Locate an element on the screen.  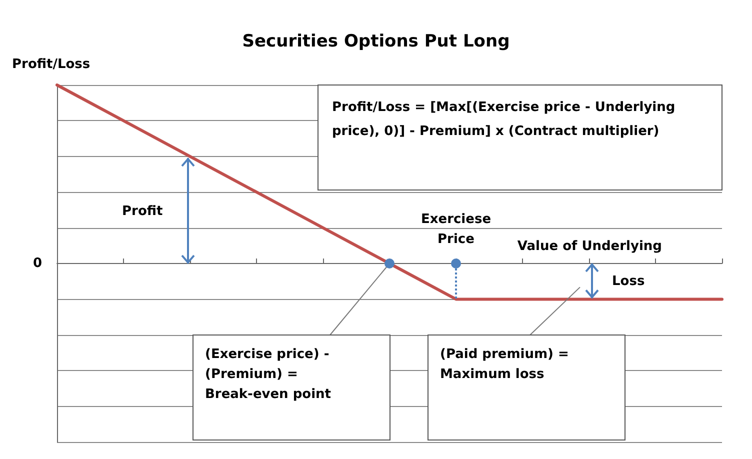
text: (Paid premium) = Maximum loss is located at coordinates (504, 365).